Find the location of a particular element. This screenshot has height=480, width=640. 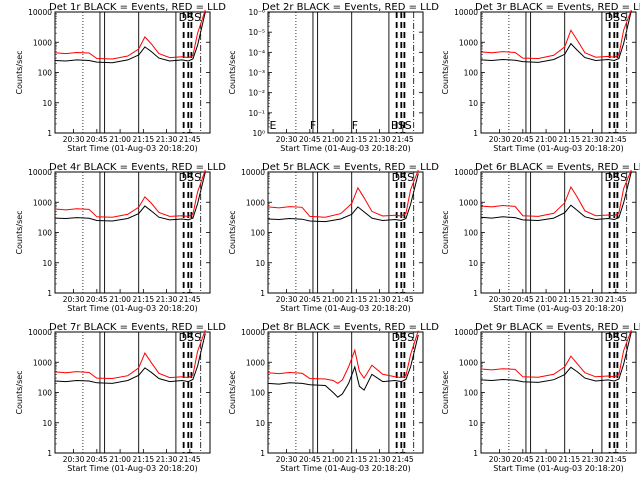

chart-title: Det 5r BLACK = Events, RED = LLD is located at coordinates (350, 167).